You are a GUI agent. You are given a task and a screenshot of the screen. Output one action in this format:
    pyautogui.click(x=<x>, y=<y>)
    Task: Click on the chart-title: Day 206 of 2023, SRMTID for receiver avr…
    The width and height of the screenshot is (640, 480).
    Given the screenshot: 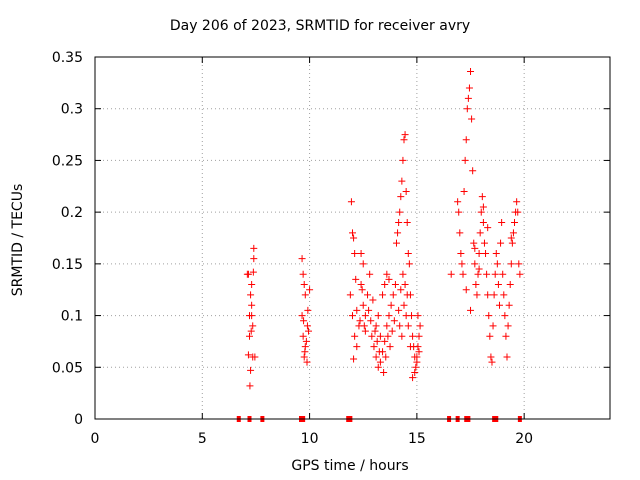 What is the action you would take?
    pyautogui.click(x=320, y=26)
    